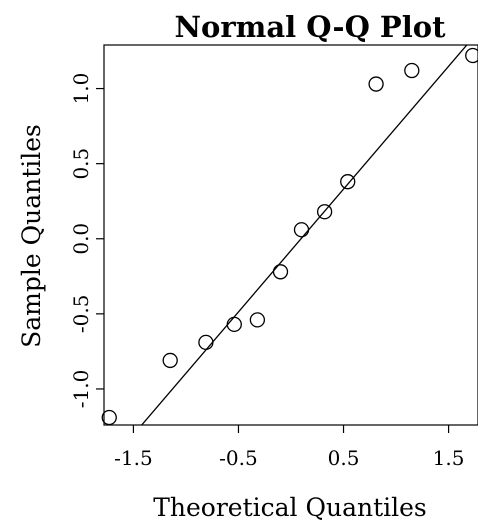 The width and height of the screenshot is (478, 523). I want to click on chart-title: Normal Q-Q Plot, so click(311, 27).